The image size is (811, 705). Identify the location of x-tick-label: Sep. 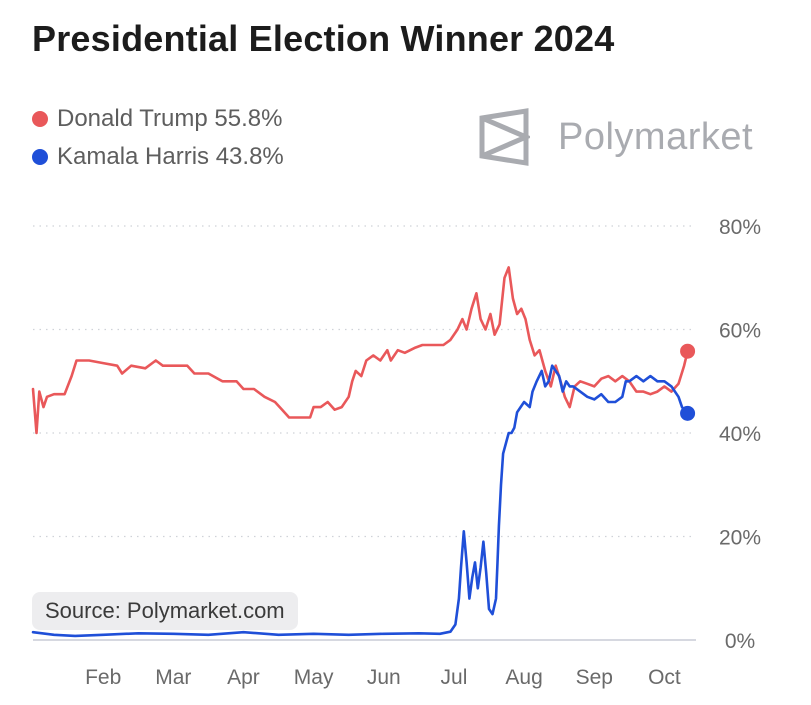
(594, 677).